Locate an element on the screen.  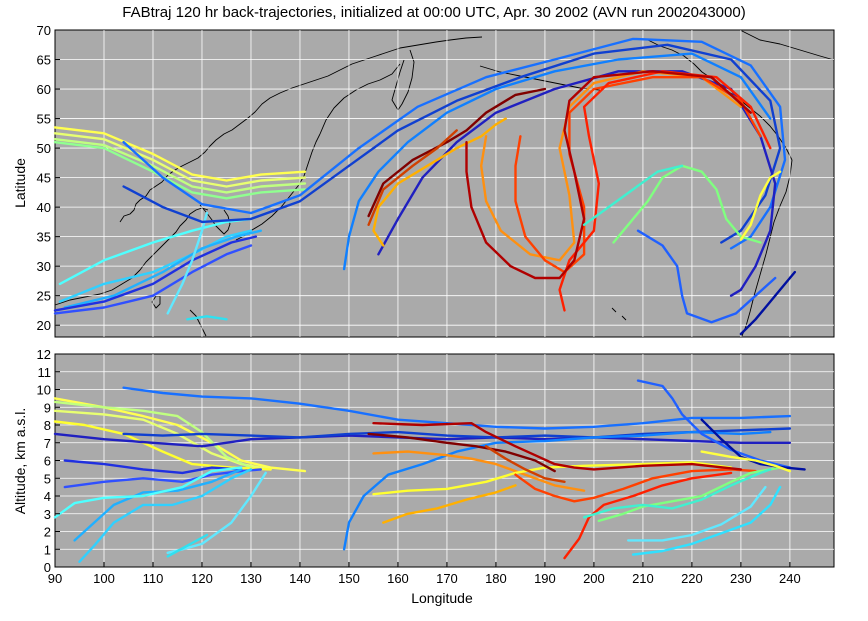
map-y-tick-label: 50 is located at coordinates (44, 148).